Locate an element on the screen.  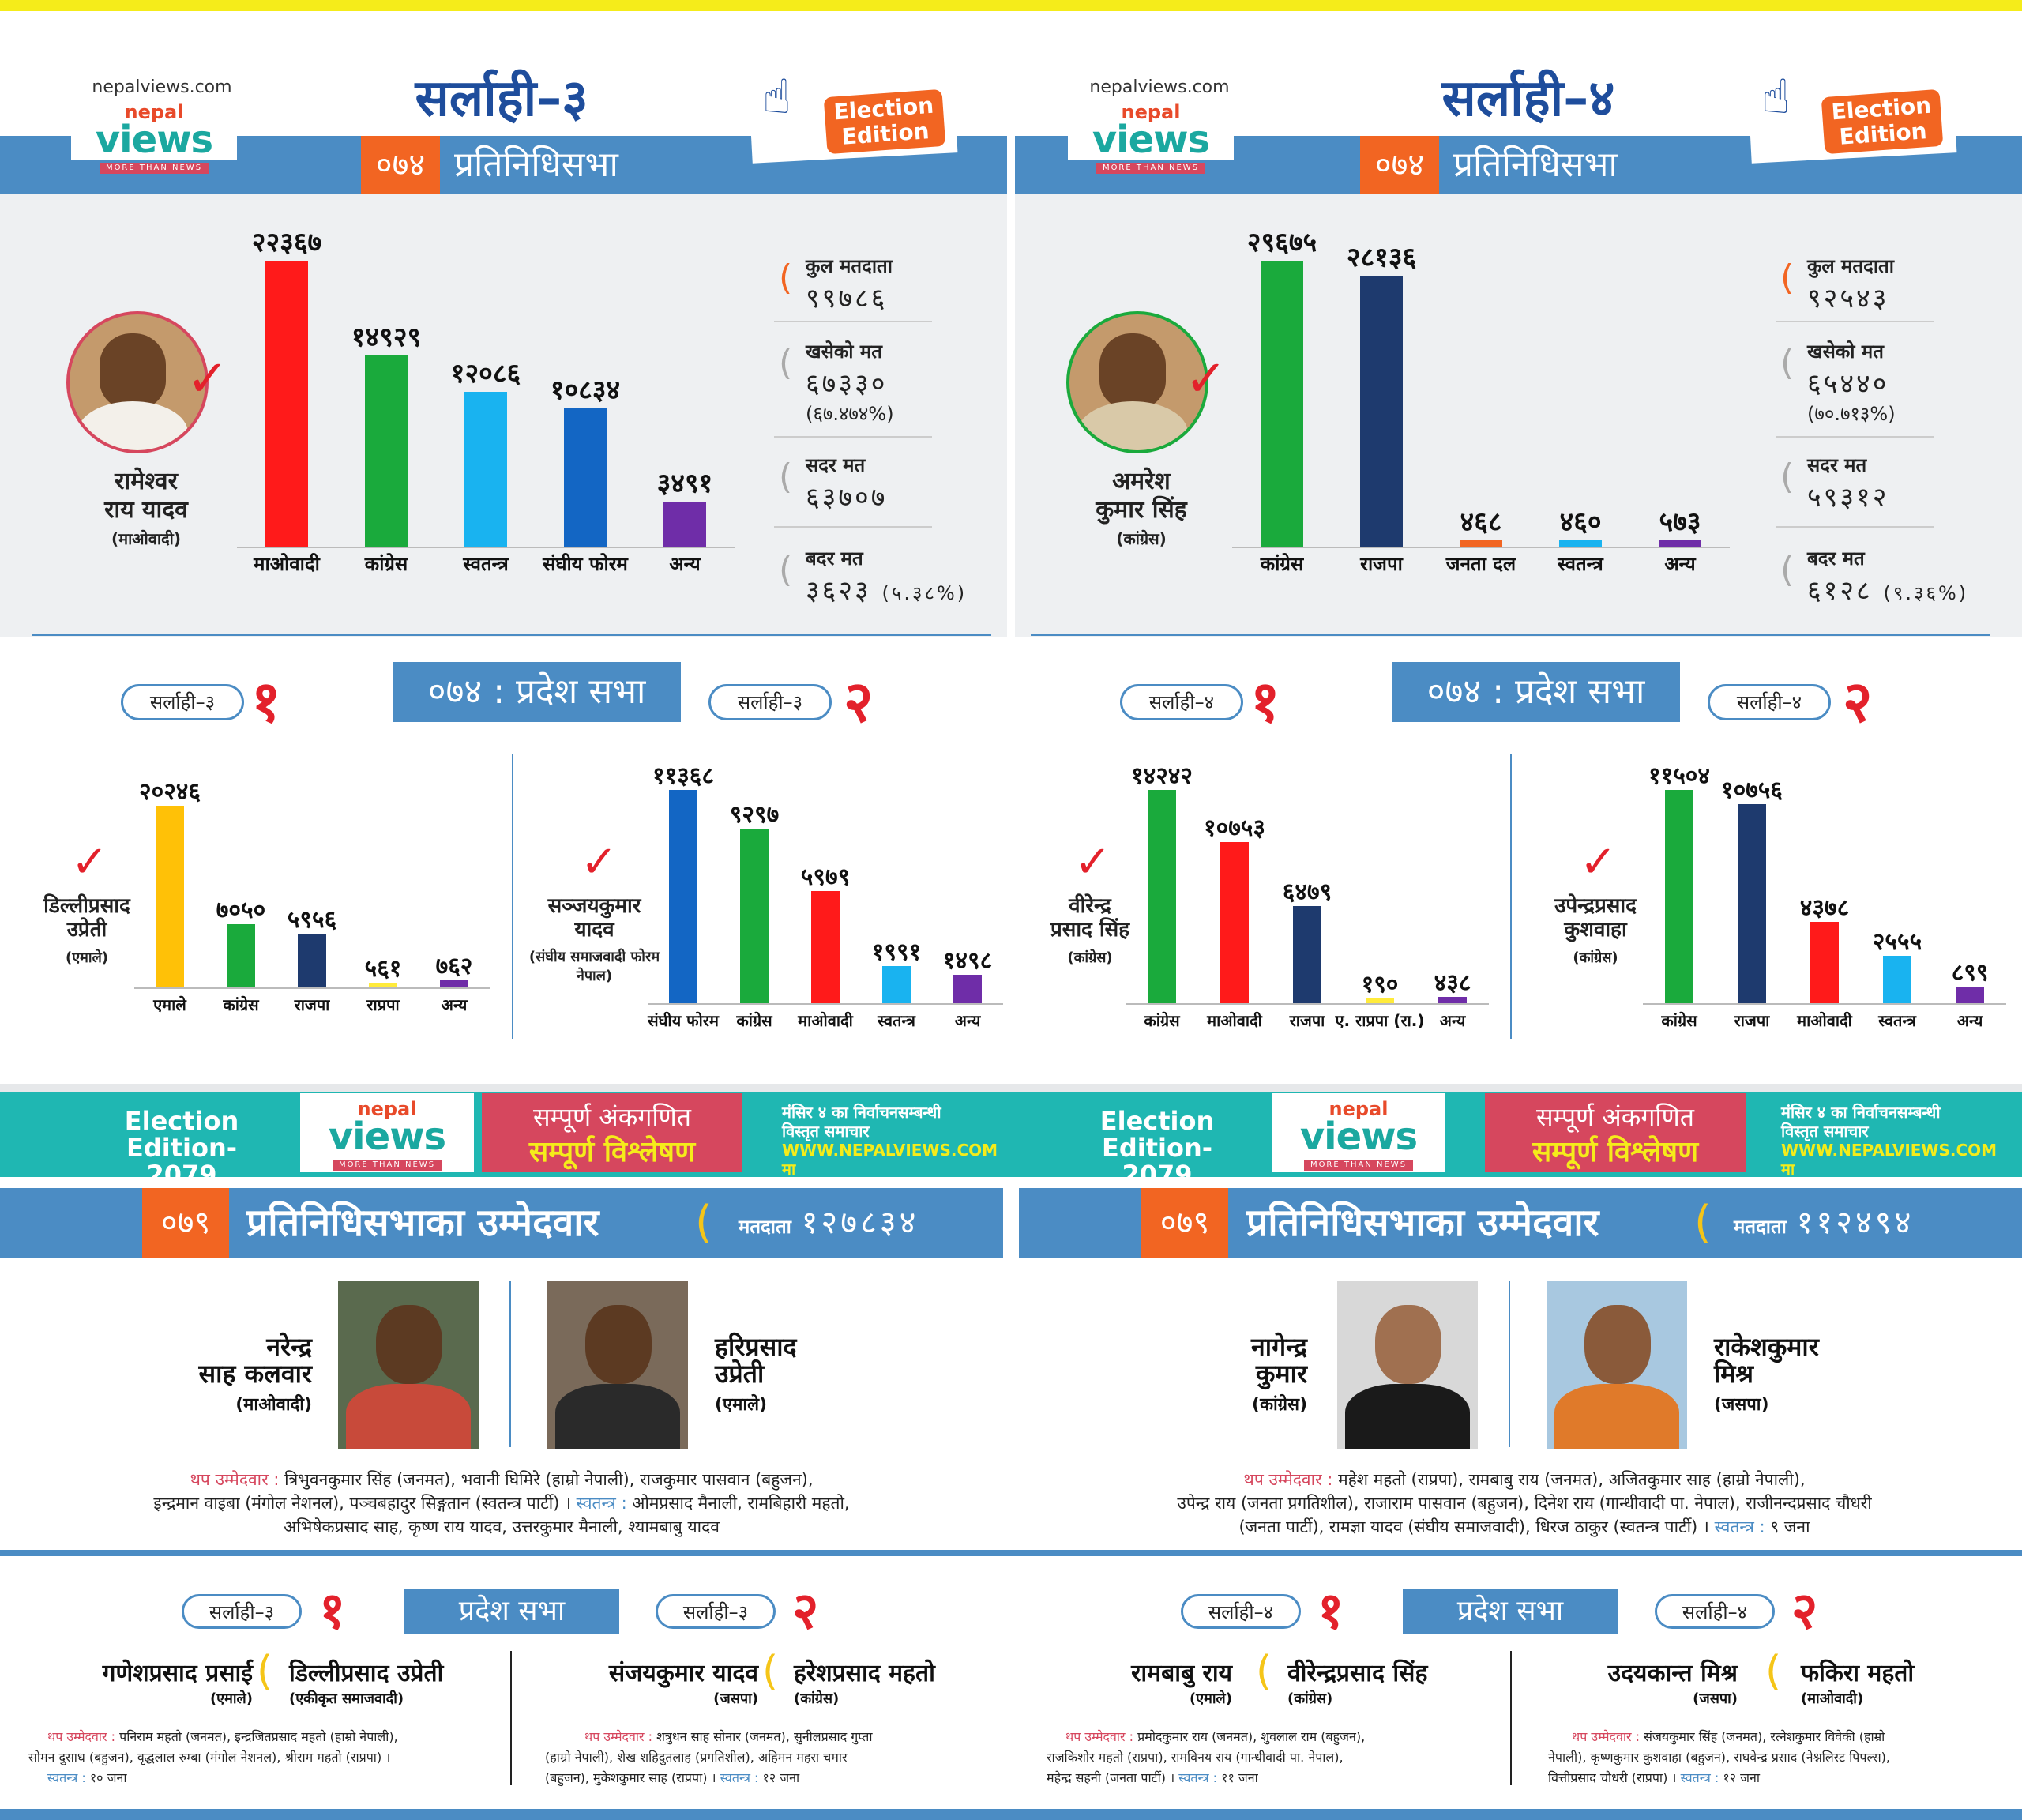
stat-total: (कुल मतदाता ९२५४३ is located at coordinates (1837, 284).